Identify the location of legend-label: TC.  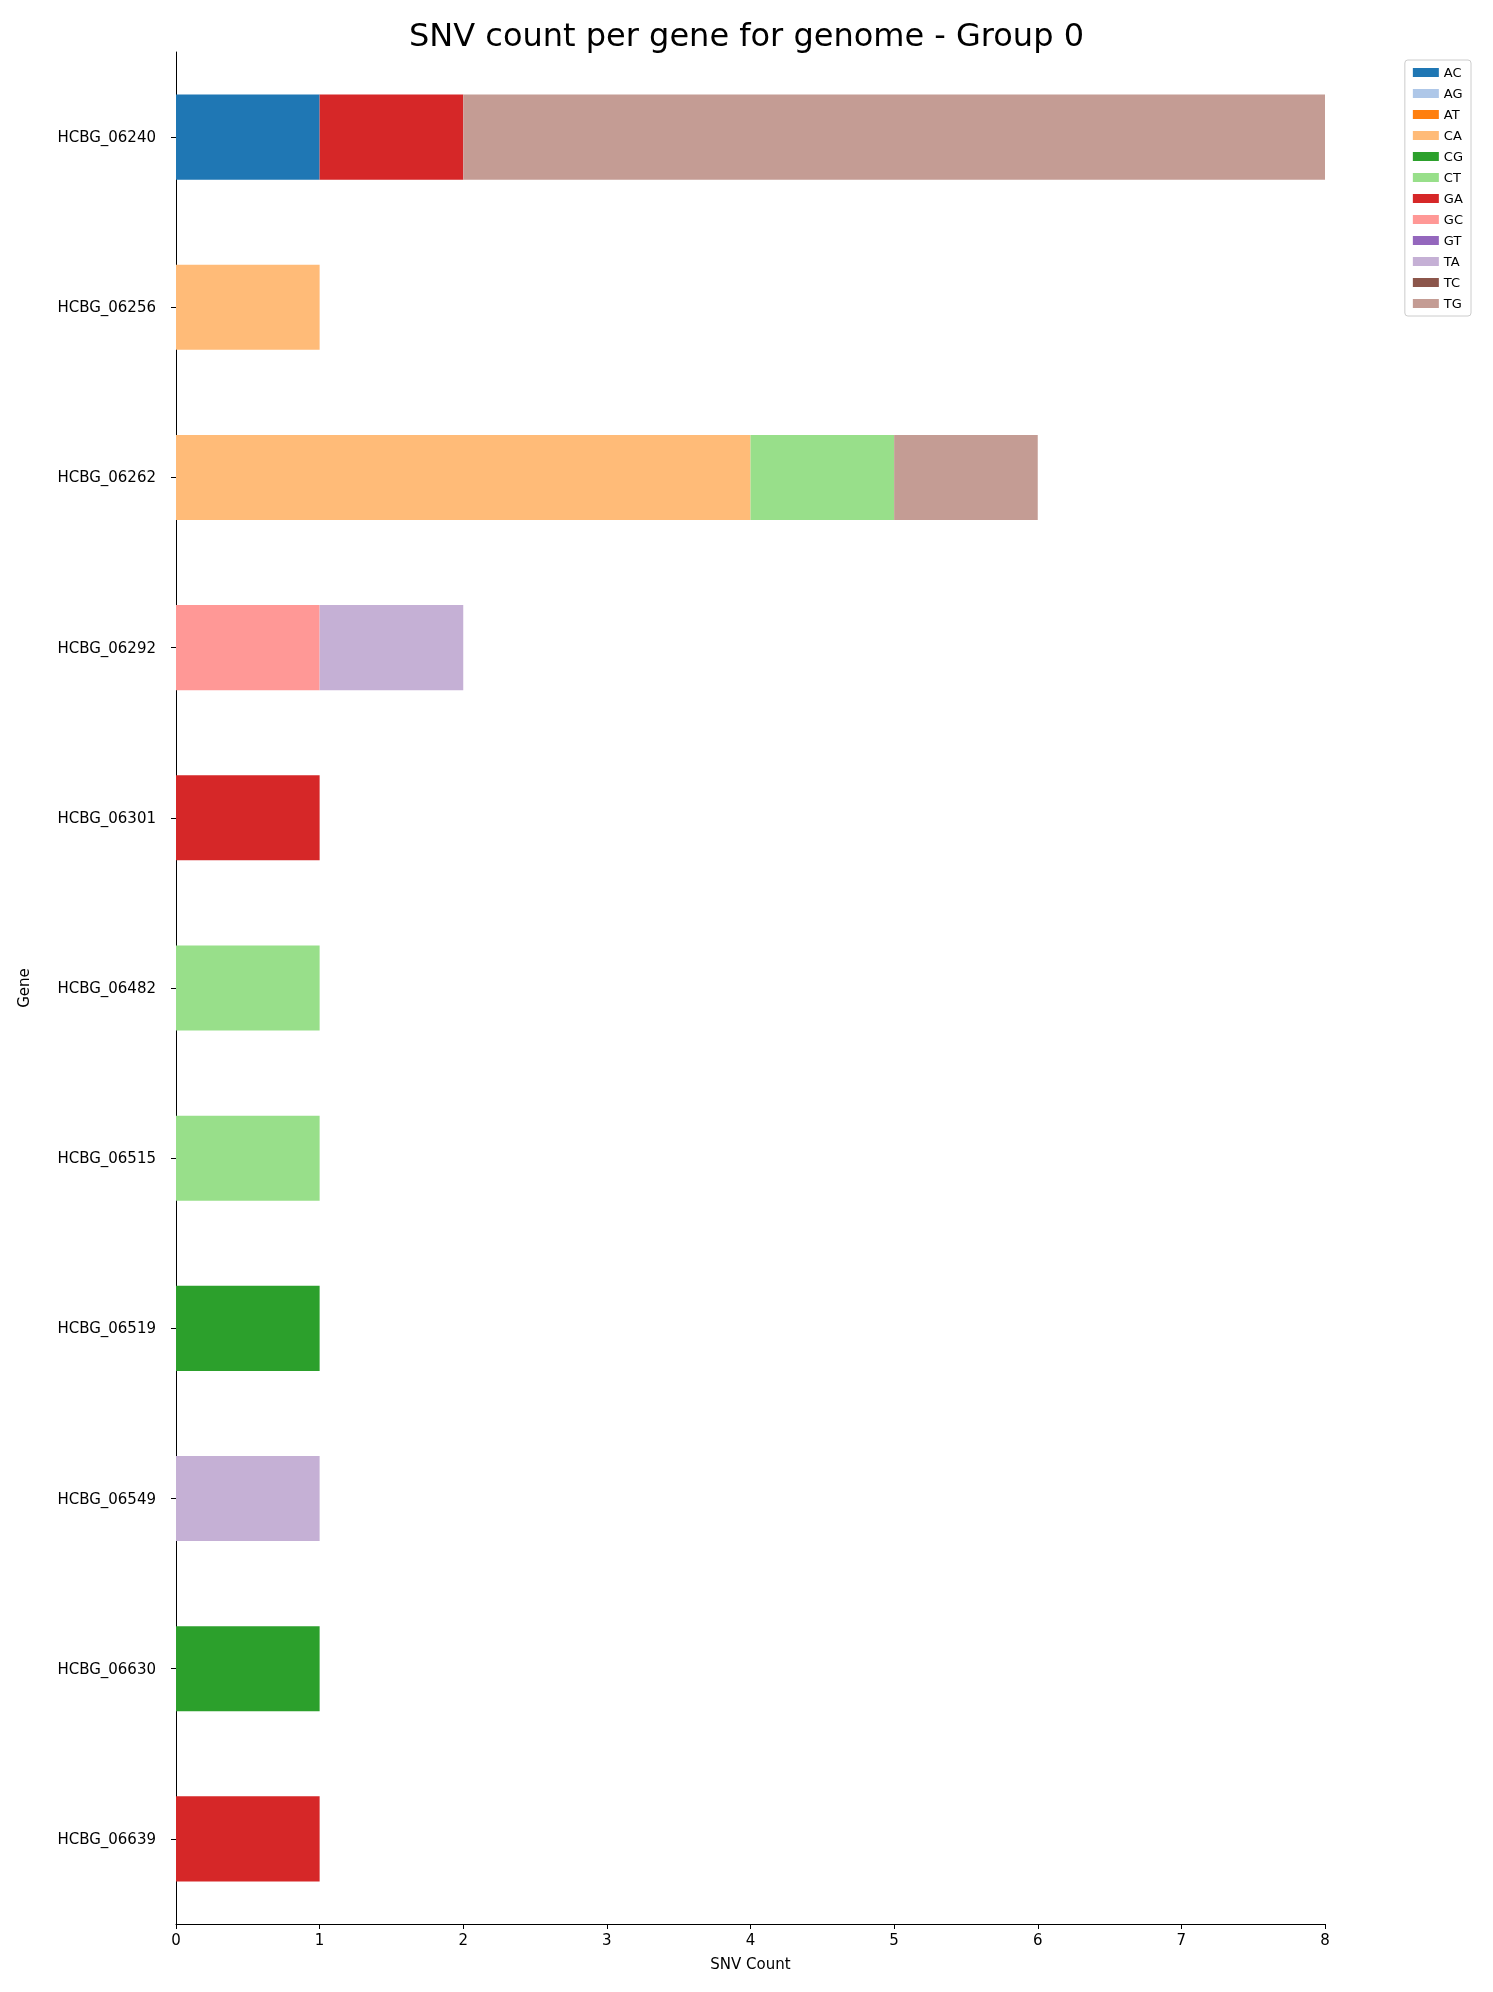
(1451, 282).